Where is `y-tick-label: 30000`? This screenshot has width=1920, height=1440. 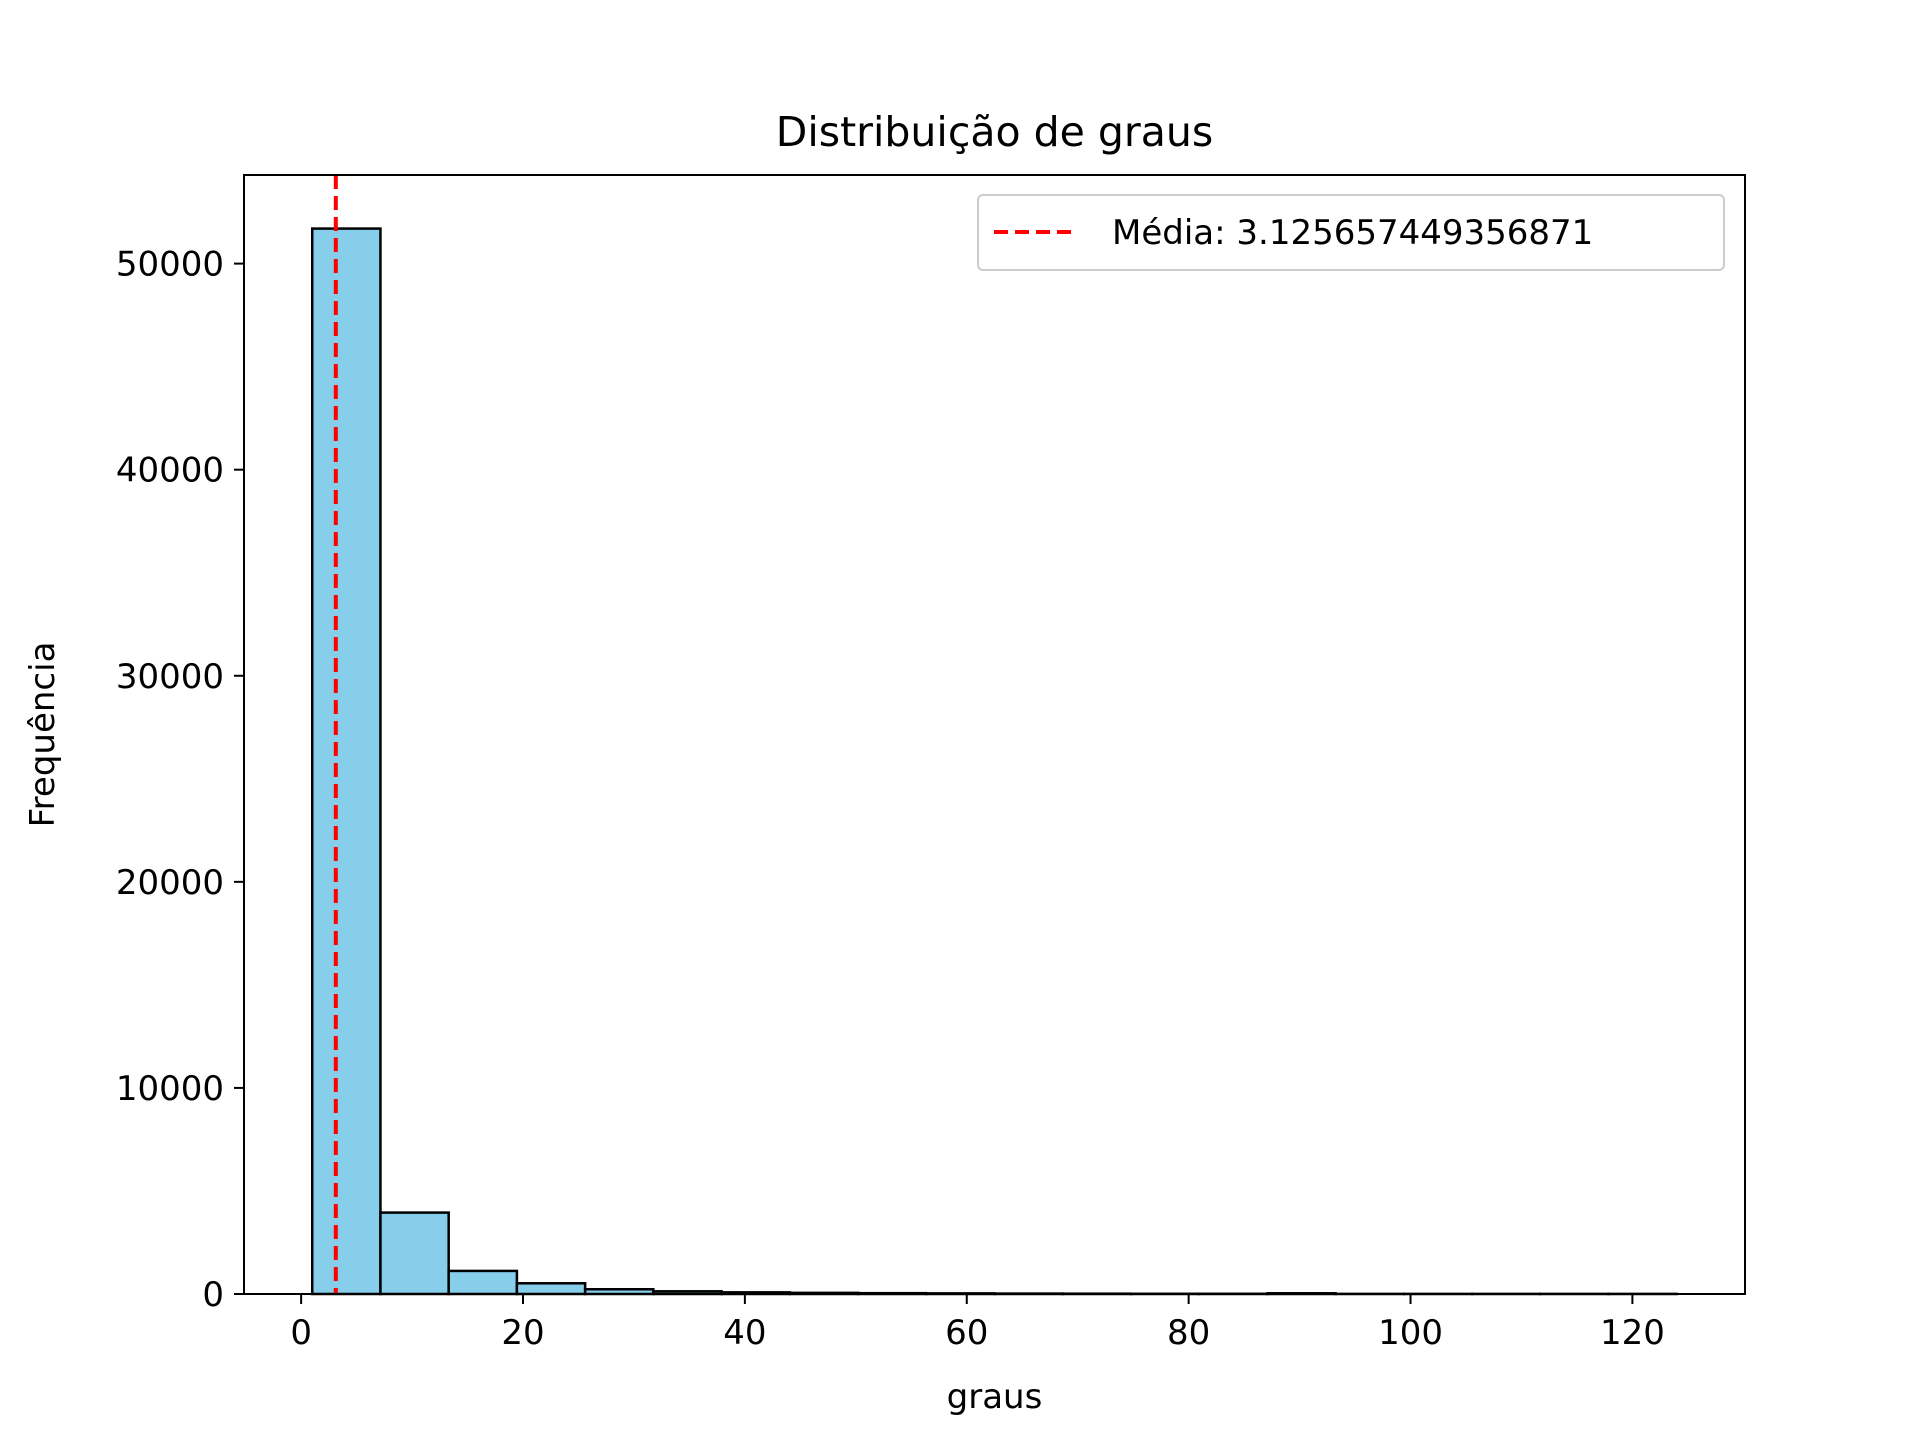 y-tick-label: 30000 is located at coordinates (170, 677).